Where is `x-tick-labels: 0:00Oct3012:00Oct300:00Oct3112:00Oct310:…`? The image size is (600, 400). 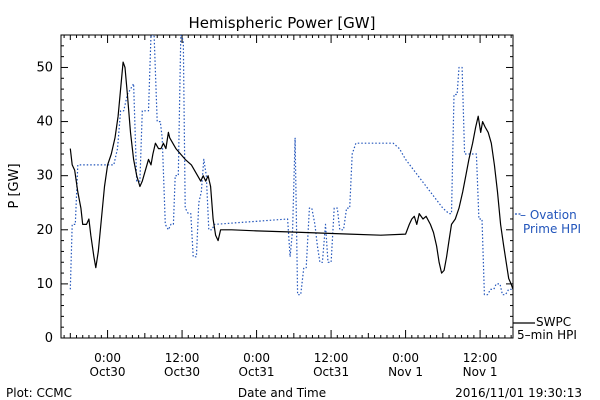
x-tick-labels: 0:00Oct3012:00Oct300:00Oct3112:00Oct310:… is located at coordinates (294, 365).